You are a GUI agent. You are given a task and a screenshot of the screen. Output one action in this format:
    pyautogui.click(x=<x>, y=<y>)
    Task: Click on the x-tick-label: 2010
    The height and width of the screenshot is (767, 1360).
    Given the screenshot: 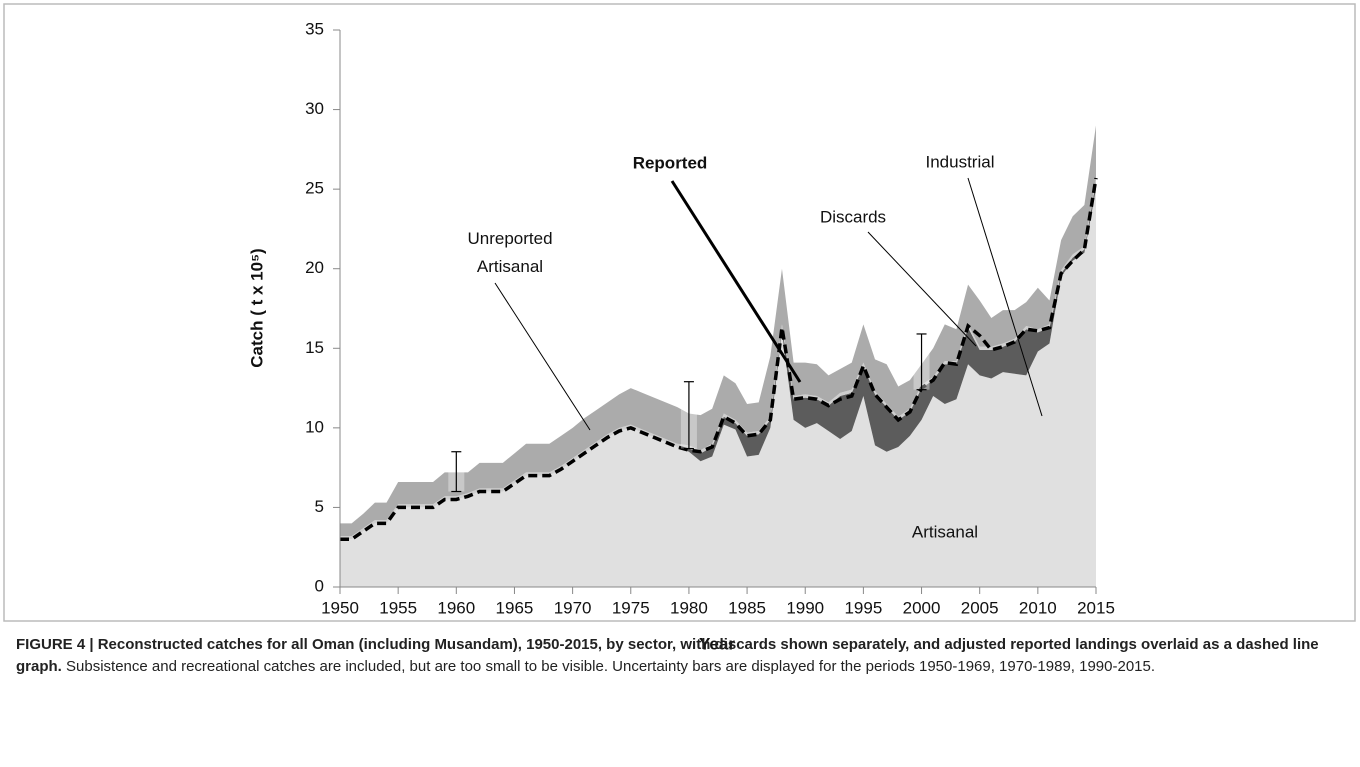 What is the action you would take?
    pyautogui.click(x=1038, y=607)
    